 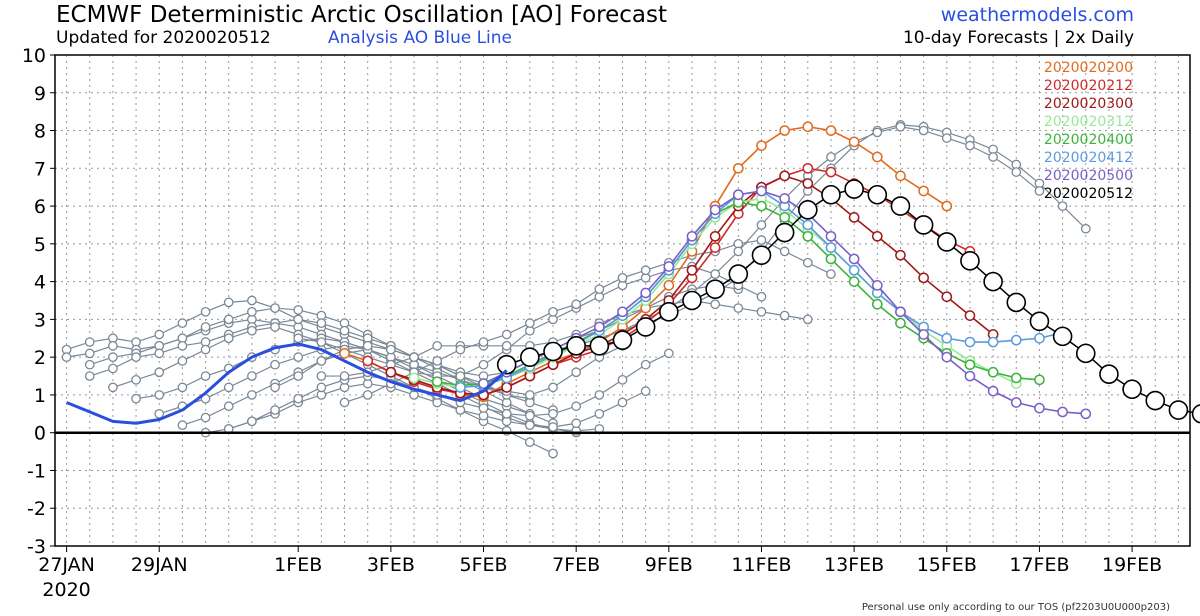 What do you see at coordinates (34, 56) in the screenshot?
I see `y-tick-label: 10` at bounding box center [34, 56].